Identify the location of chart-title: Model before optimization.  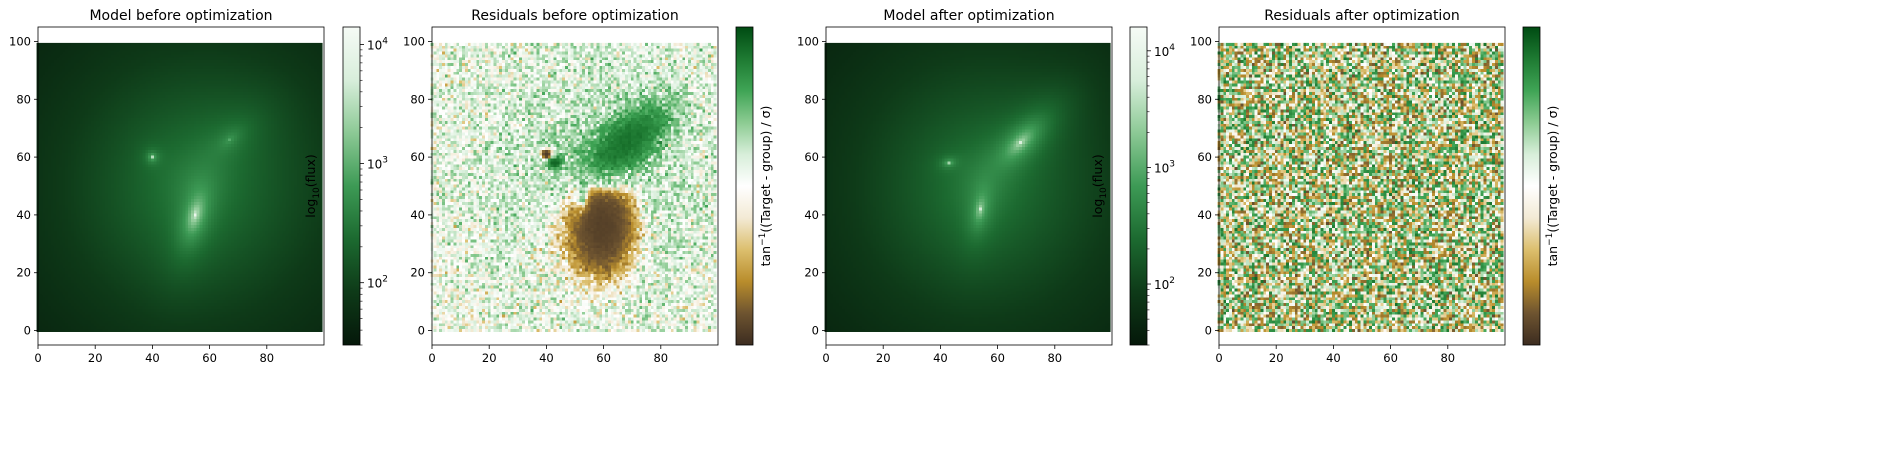
(180, 16).